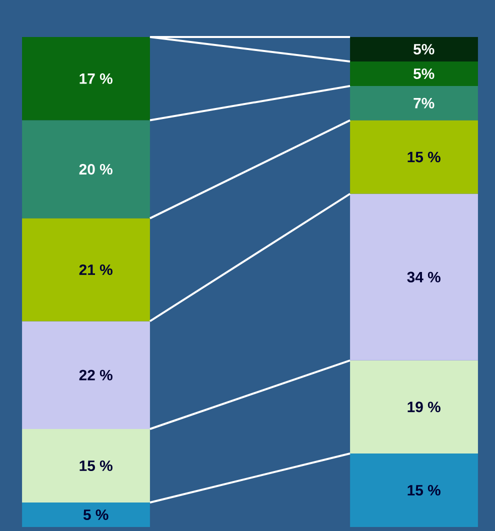  Describe the element at coordinates (95, 270) in the screenshot. I see `data-label: 21 %` at that location.